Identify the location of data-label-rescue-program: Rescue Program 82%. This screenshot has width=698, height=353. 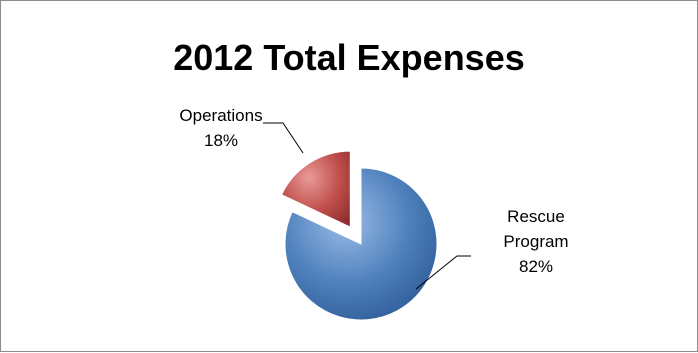
(536, 241).